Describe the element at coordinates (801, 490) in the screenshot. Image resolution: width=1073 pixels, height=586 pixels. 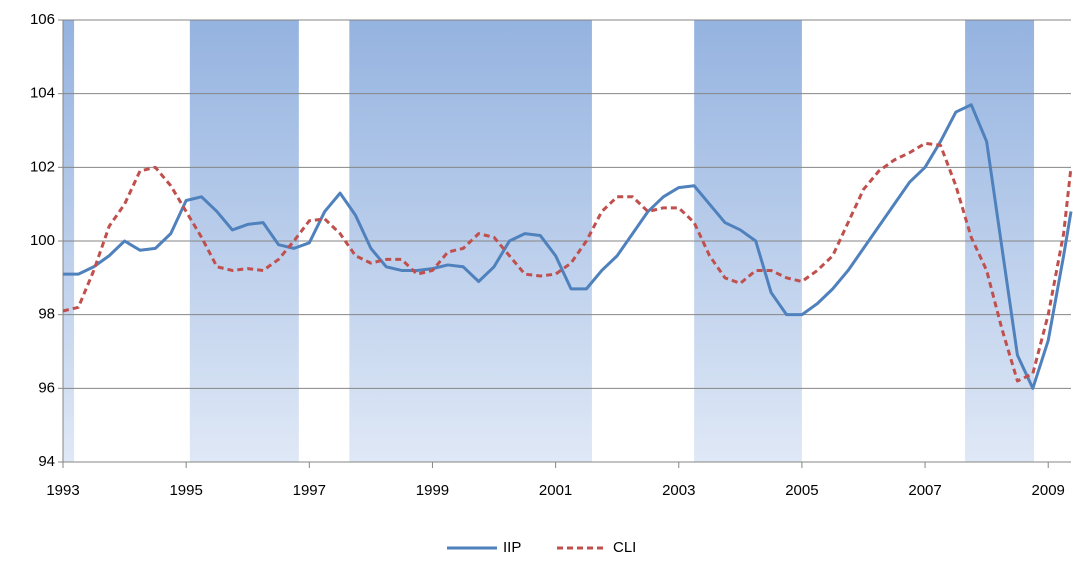
I see `x-tick-label: 2005` at that location.